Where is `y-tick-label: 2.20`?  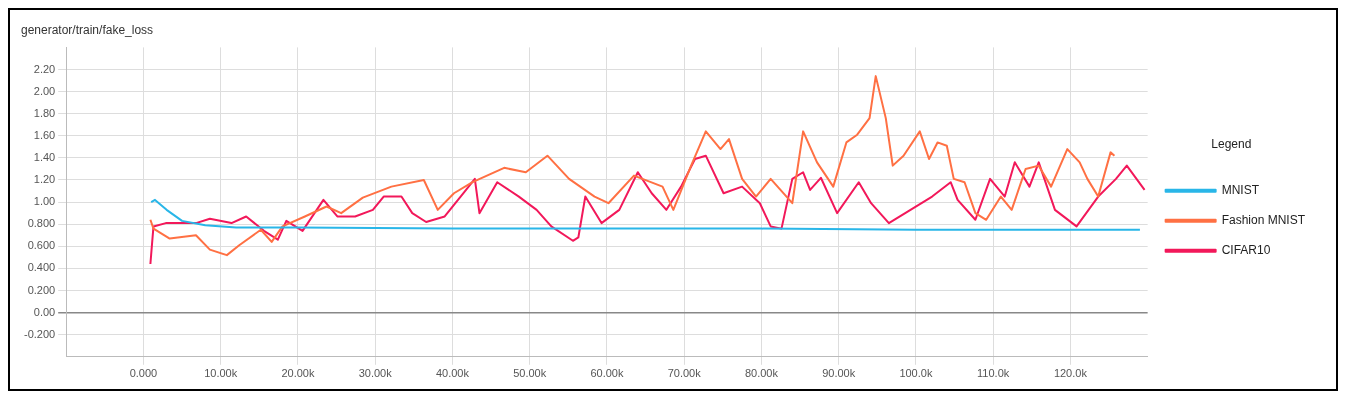
y-tick-label: 2.20 is located at coordinates (44, 68).